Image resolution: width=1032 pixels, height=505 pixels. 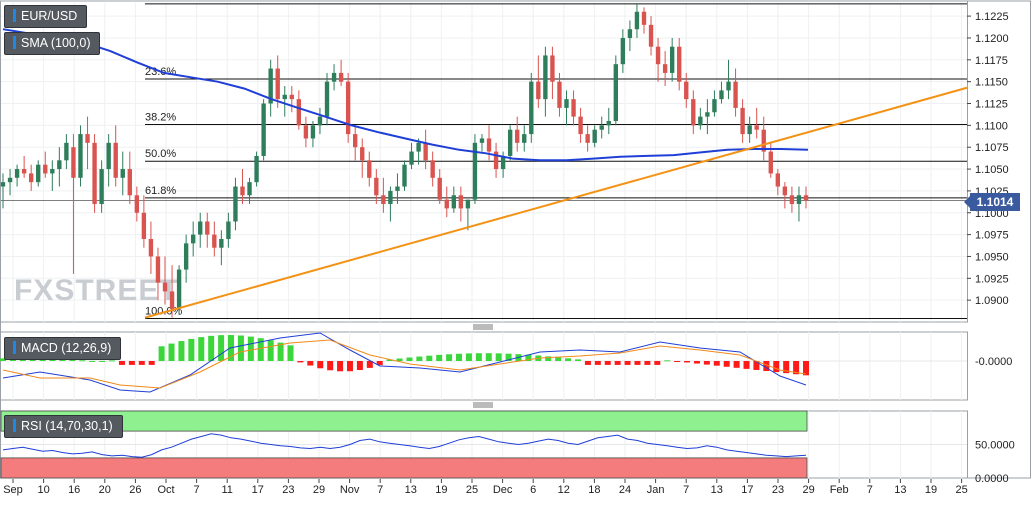 I want to click on x-tick-label: 20, so click(x=105, y=490).